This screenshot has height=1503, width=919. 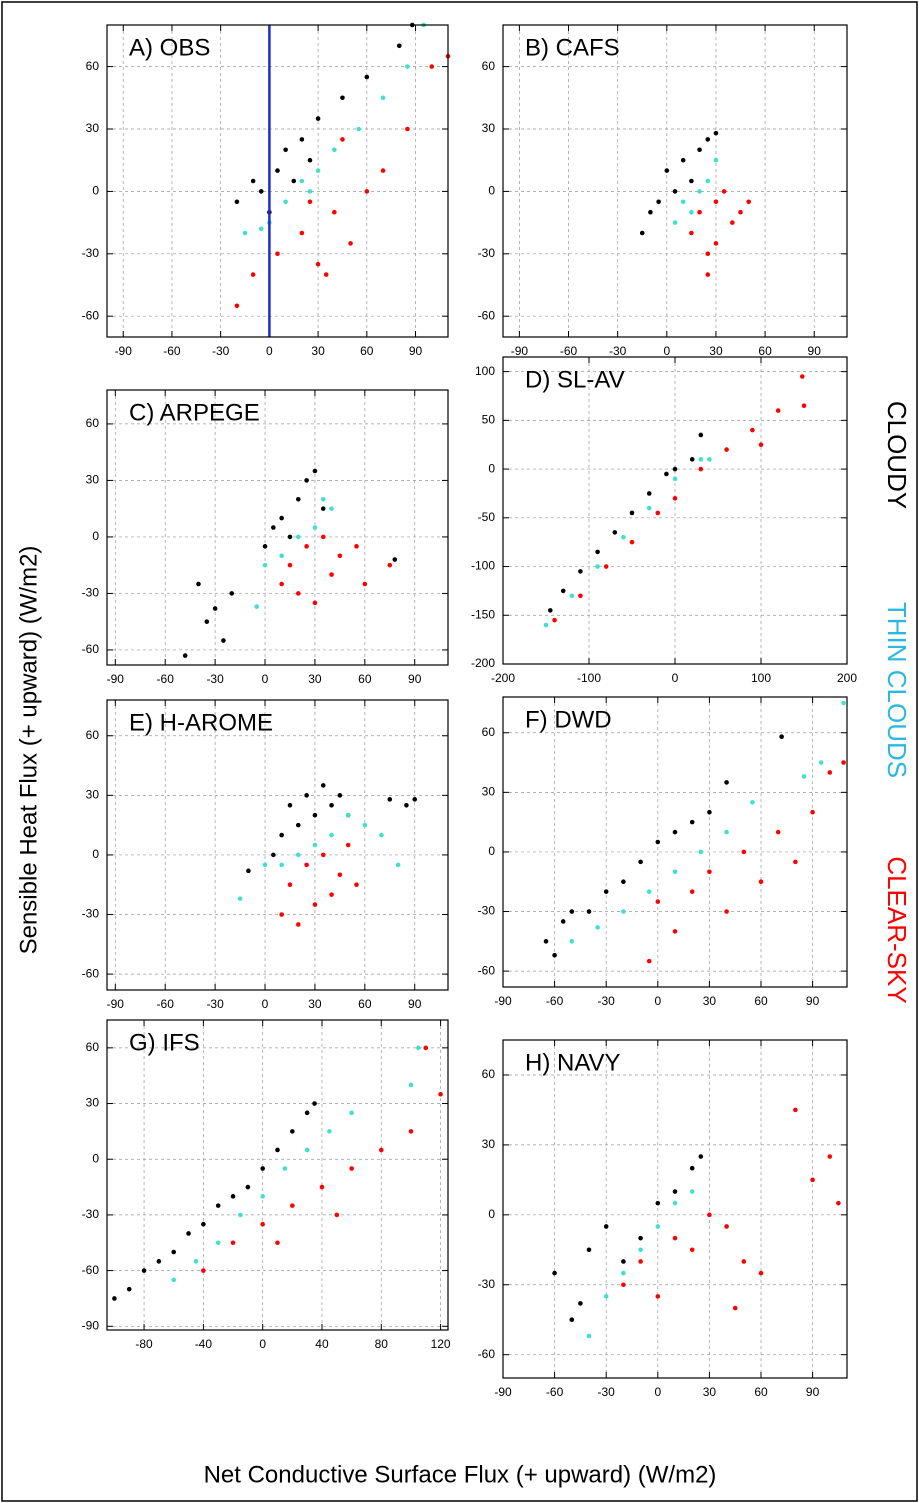 What do you see at coordinates (489, 1074) in the screenshot?
I see `y-tick-label: 60` at bounding box center [489, 1074].